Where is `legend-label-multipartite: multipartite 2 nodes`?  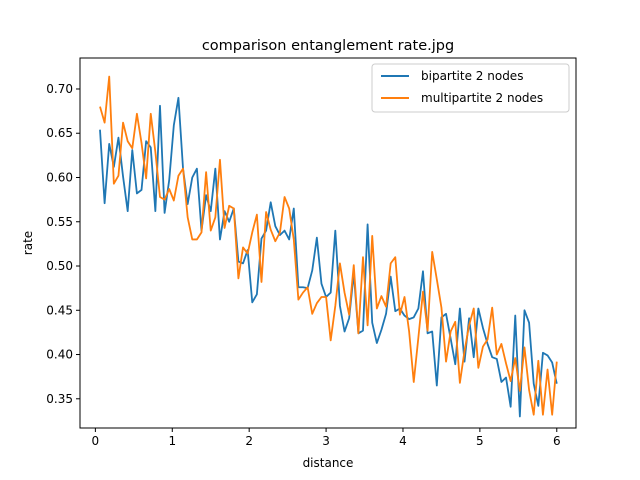
legend-label-multipartite: multipartite 2 nodes is located at coordinates (482, 98).